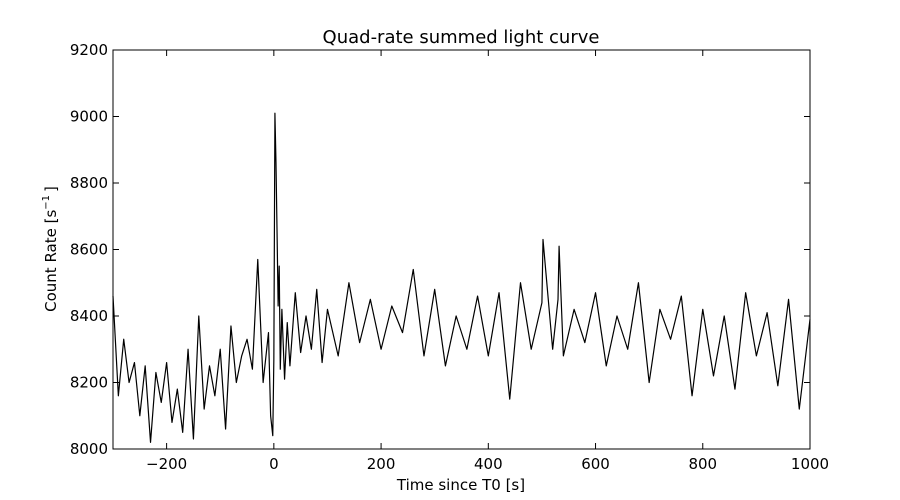 The height and width of the screenshot is (500, 900). Describe the element at coordinates (89, 383) in the screenshot. I see `y-tick-label: 8200` at that location.